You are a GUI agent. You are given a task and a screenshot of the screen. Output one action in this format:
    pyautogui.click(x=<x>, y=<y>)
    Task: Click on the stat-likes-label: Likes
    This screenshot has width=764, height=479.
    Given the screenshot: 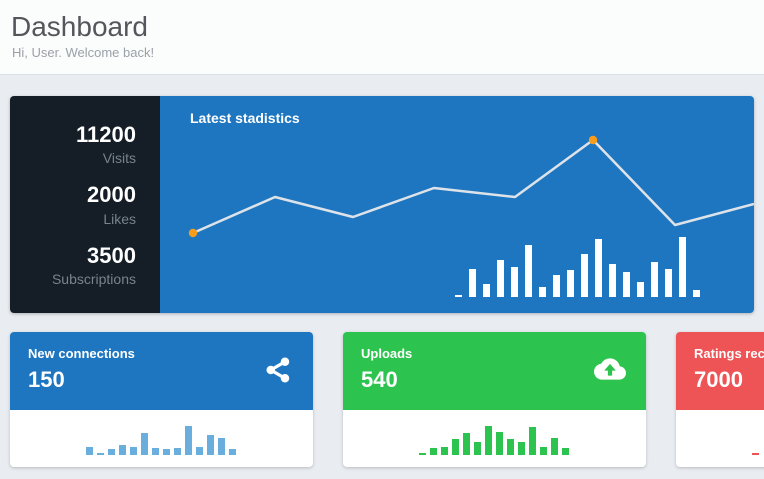 What is the action you would take?
    pyautogui.click(x=119, y=218)
    